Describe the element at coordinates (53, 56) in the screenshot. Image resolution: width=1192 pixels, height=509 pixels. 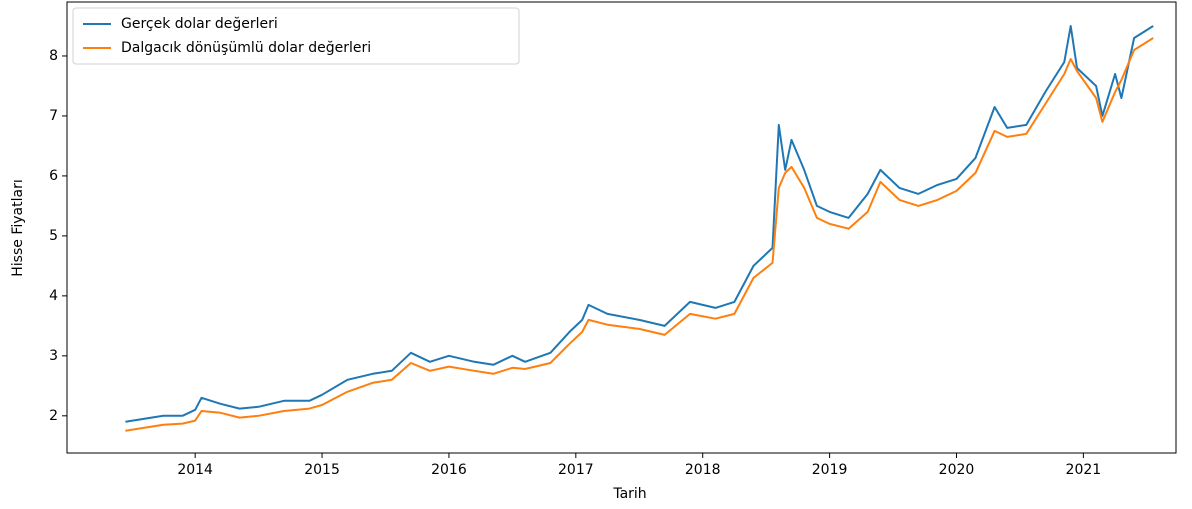
I see `y-tick-label: 8` at that location.